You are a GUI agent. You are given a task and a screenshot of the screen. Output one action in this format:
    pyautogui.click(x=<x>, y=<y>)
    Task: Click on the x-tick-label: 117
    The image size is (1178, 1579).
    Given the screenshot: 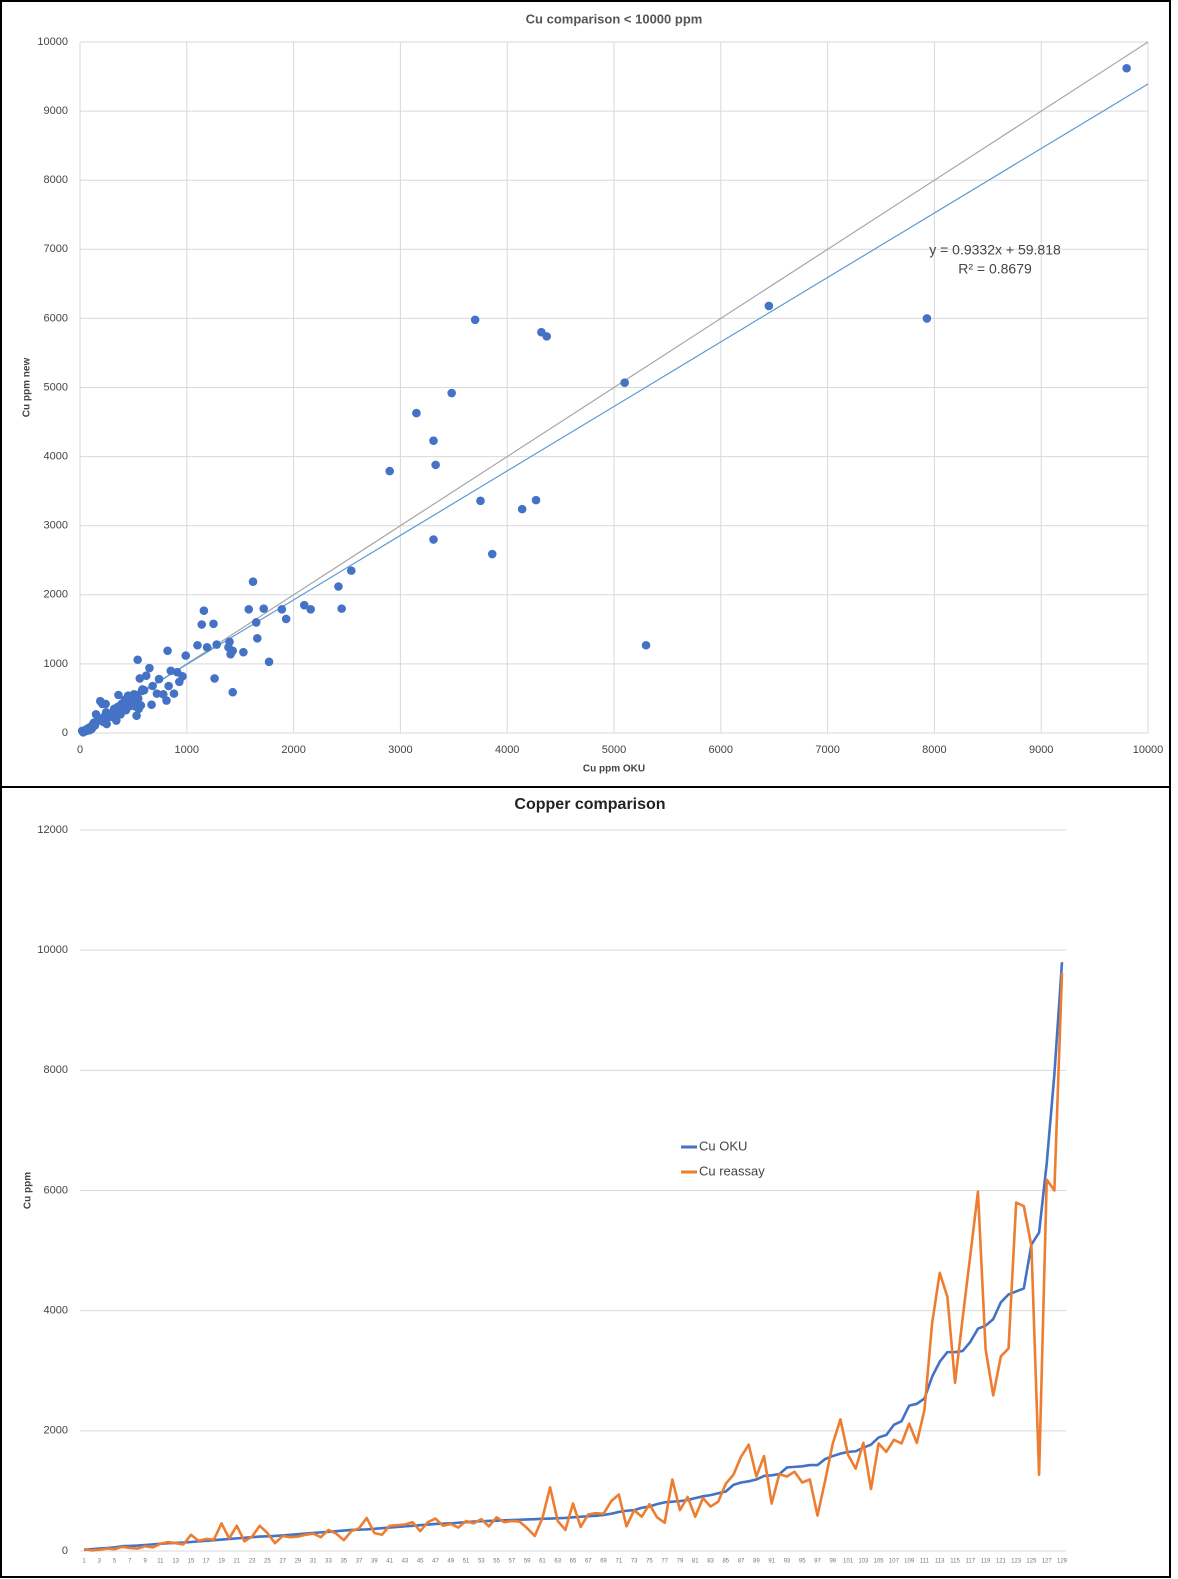 What is the action you would take?
    pyautogui.click(x=971, y=1562)
    